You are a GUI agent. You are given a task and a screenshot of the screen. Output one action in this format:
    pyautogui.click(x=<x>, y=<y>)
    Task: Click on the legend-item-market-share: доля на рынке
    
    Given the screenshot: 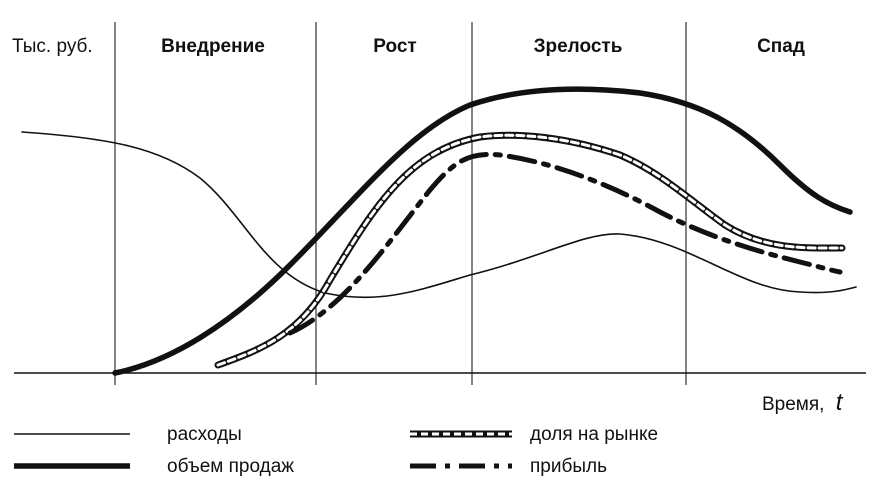 What is the action you would take?
    pyautogui.click(x=534, y=434)
    